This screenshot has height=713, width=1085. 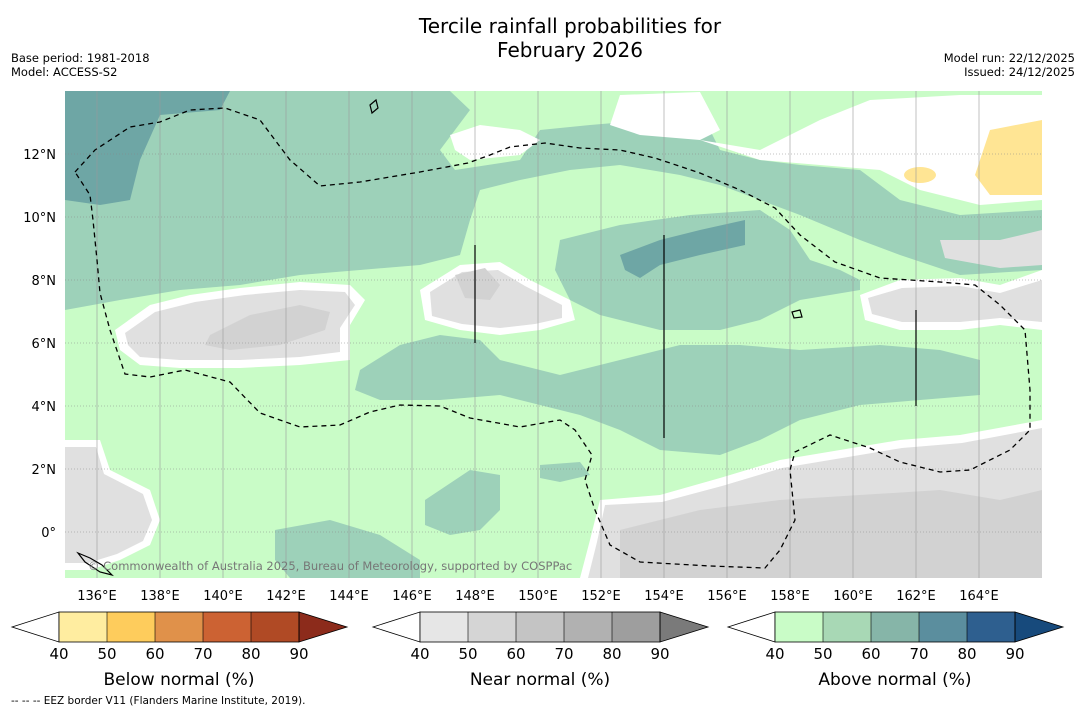 I want to click on colorbar-below: 40 50 60 70 80 90 Below normal (%), so click(x=179, y=650).